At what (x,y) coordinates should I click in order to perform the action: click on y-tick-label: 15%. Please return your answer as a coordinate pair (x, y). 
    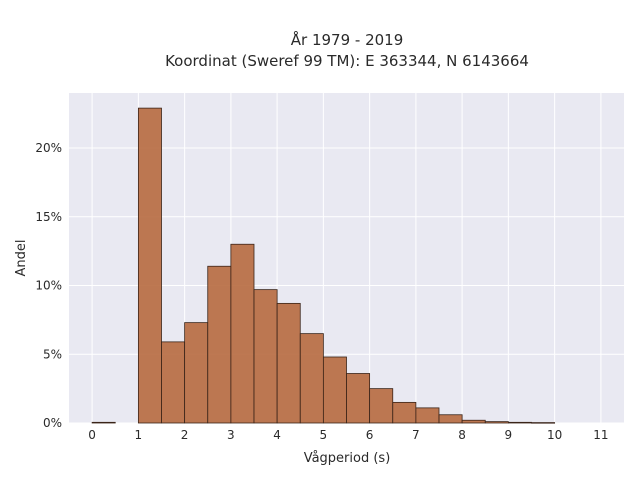
    Looking at the image, I should click on (48, 217).